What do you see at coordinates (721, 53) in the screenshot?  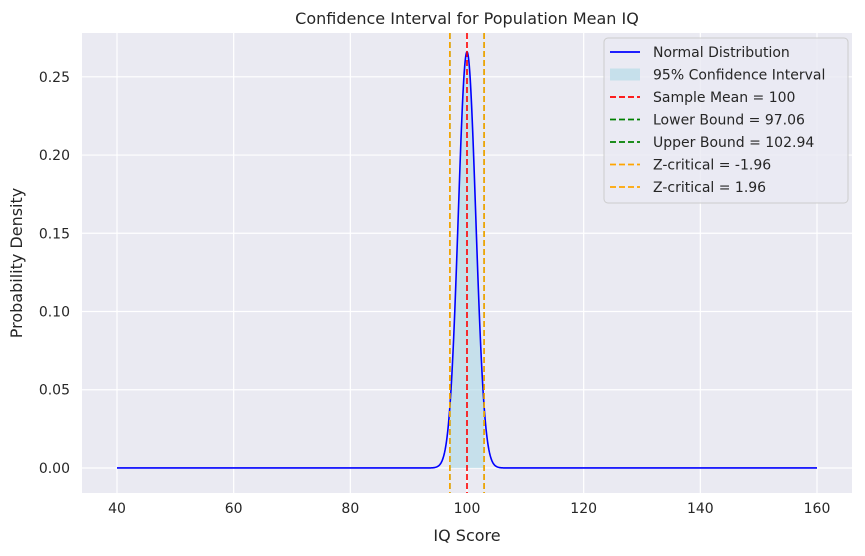 I see `legend-label: Normal Distribution` at bounding box center [721, 53].